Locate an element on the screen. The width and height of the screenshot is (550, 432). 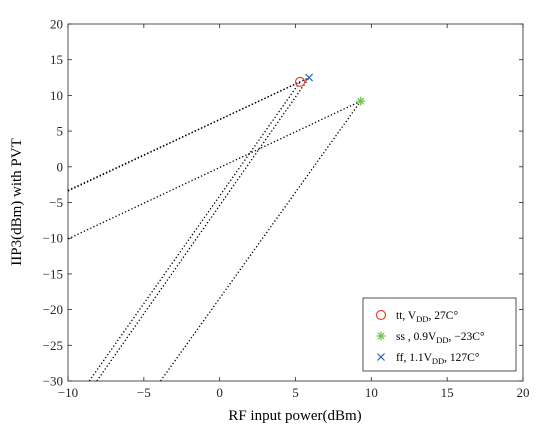
x-tick-label: 0 is located at coordinates (219, 392).